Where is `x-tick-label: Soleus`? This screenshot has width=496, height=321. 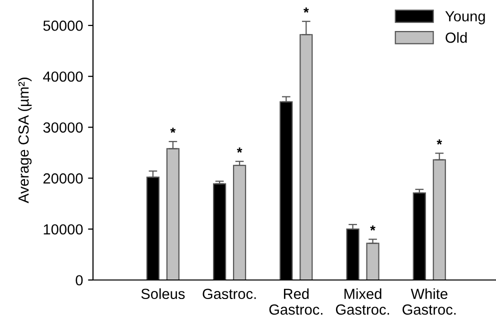 x-tick-label: Soleus is located at coordinates (163, 294).